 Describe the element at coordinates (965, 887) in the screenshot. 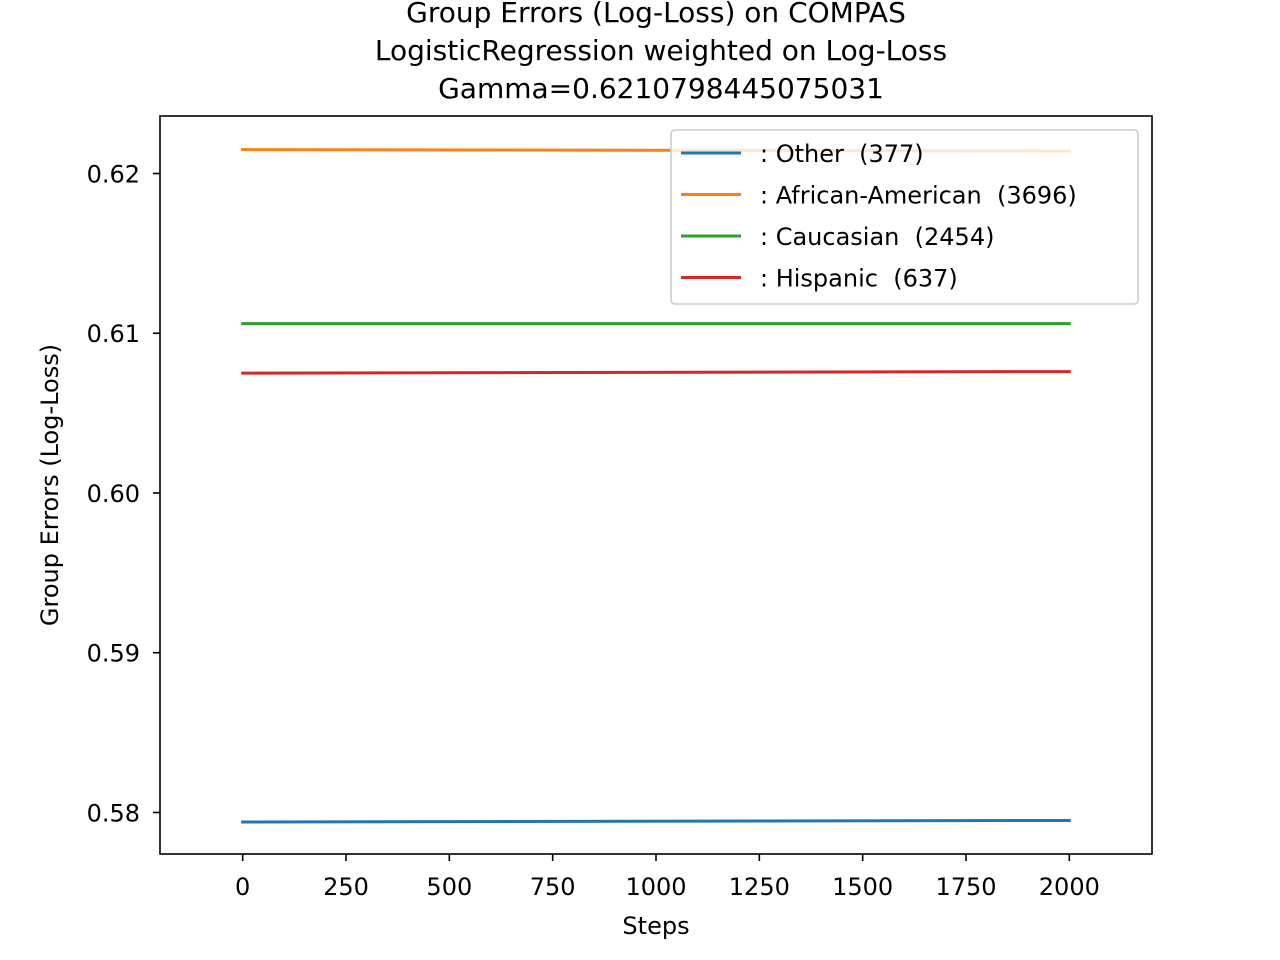

I see `x-tick-label: 1750` at that location.